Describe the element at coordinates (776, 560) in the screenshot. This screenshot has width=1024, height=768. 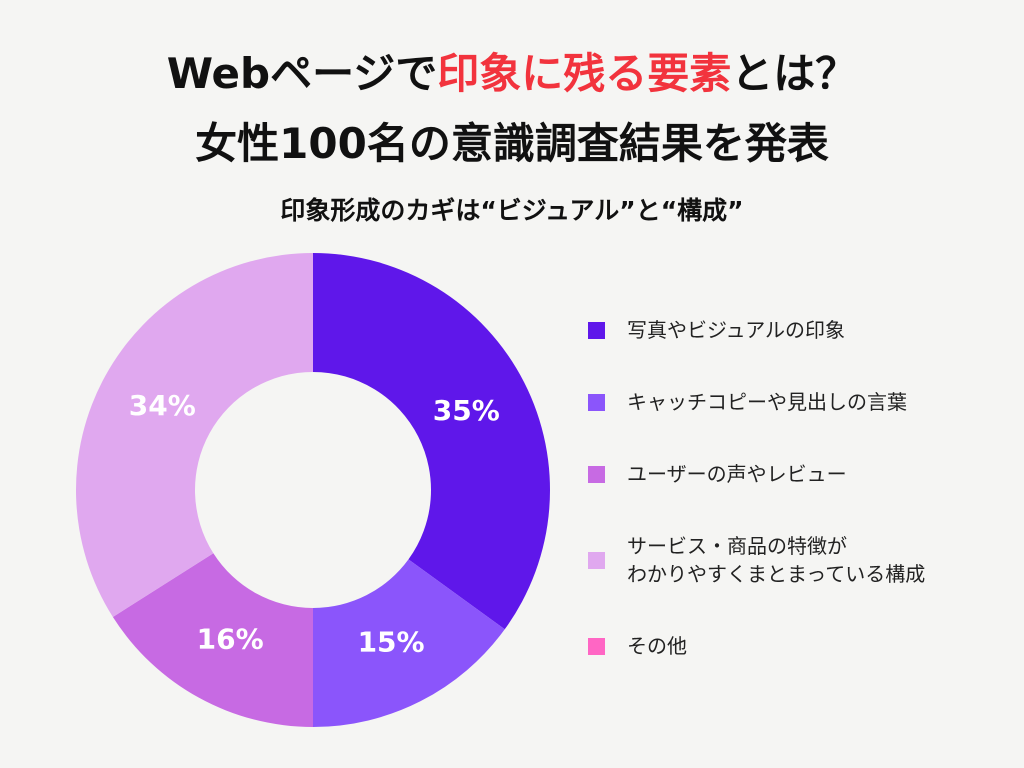
I see `legend-label: サービス・商品の特徴が わかりやすくまとまっている構成` at that location.